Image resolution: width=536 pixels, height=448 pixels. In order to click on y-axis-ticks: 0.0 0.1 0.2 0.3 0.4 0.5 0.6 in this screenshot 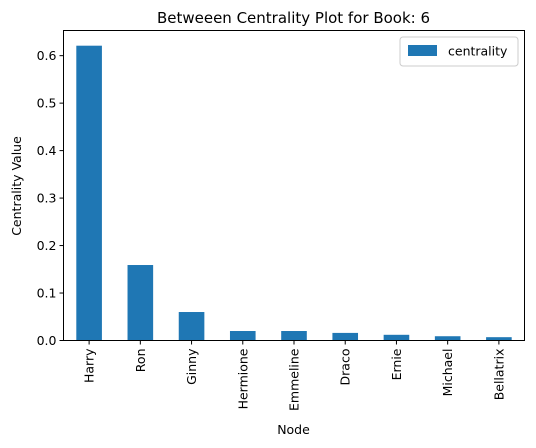, I will do `click(50, 198)`.